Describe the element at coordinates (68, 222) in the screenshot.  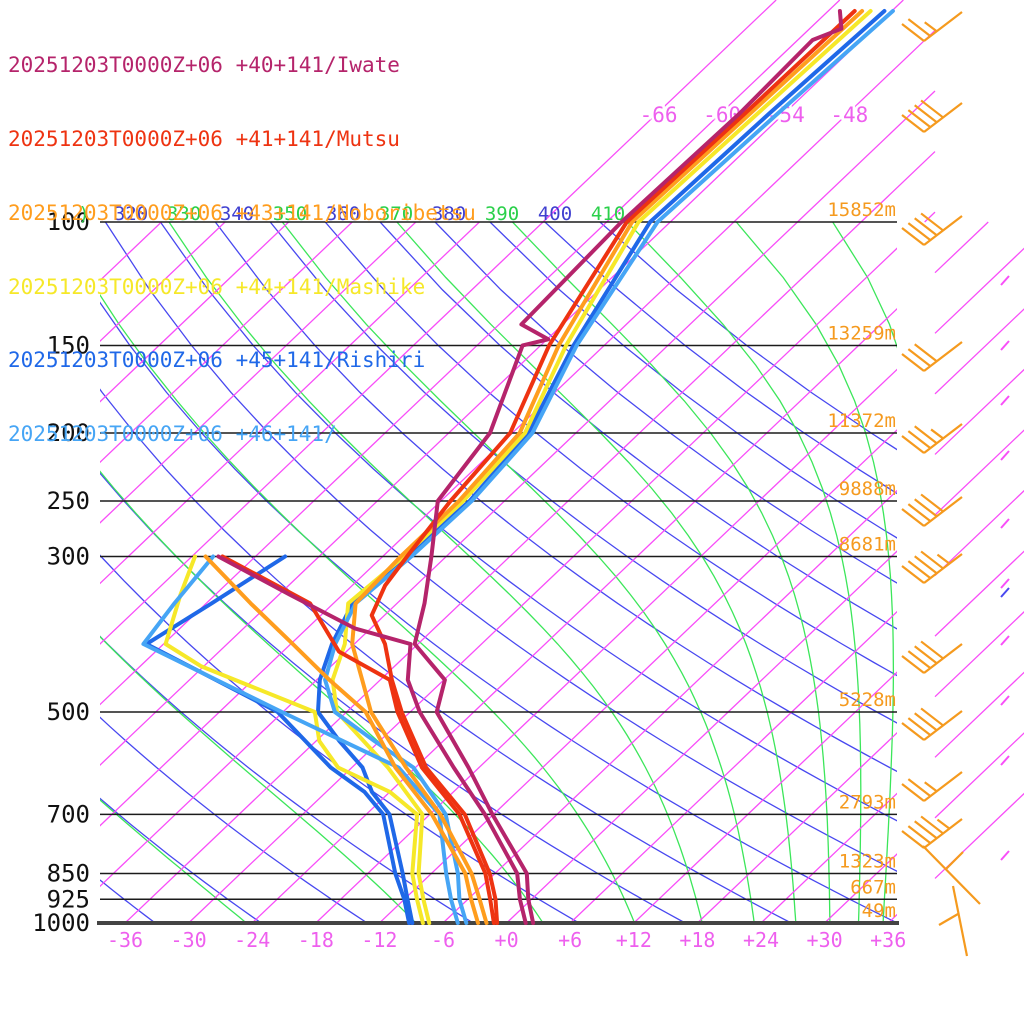
I see `svg-text: 100` at that location.